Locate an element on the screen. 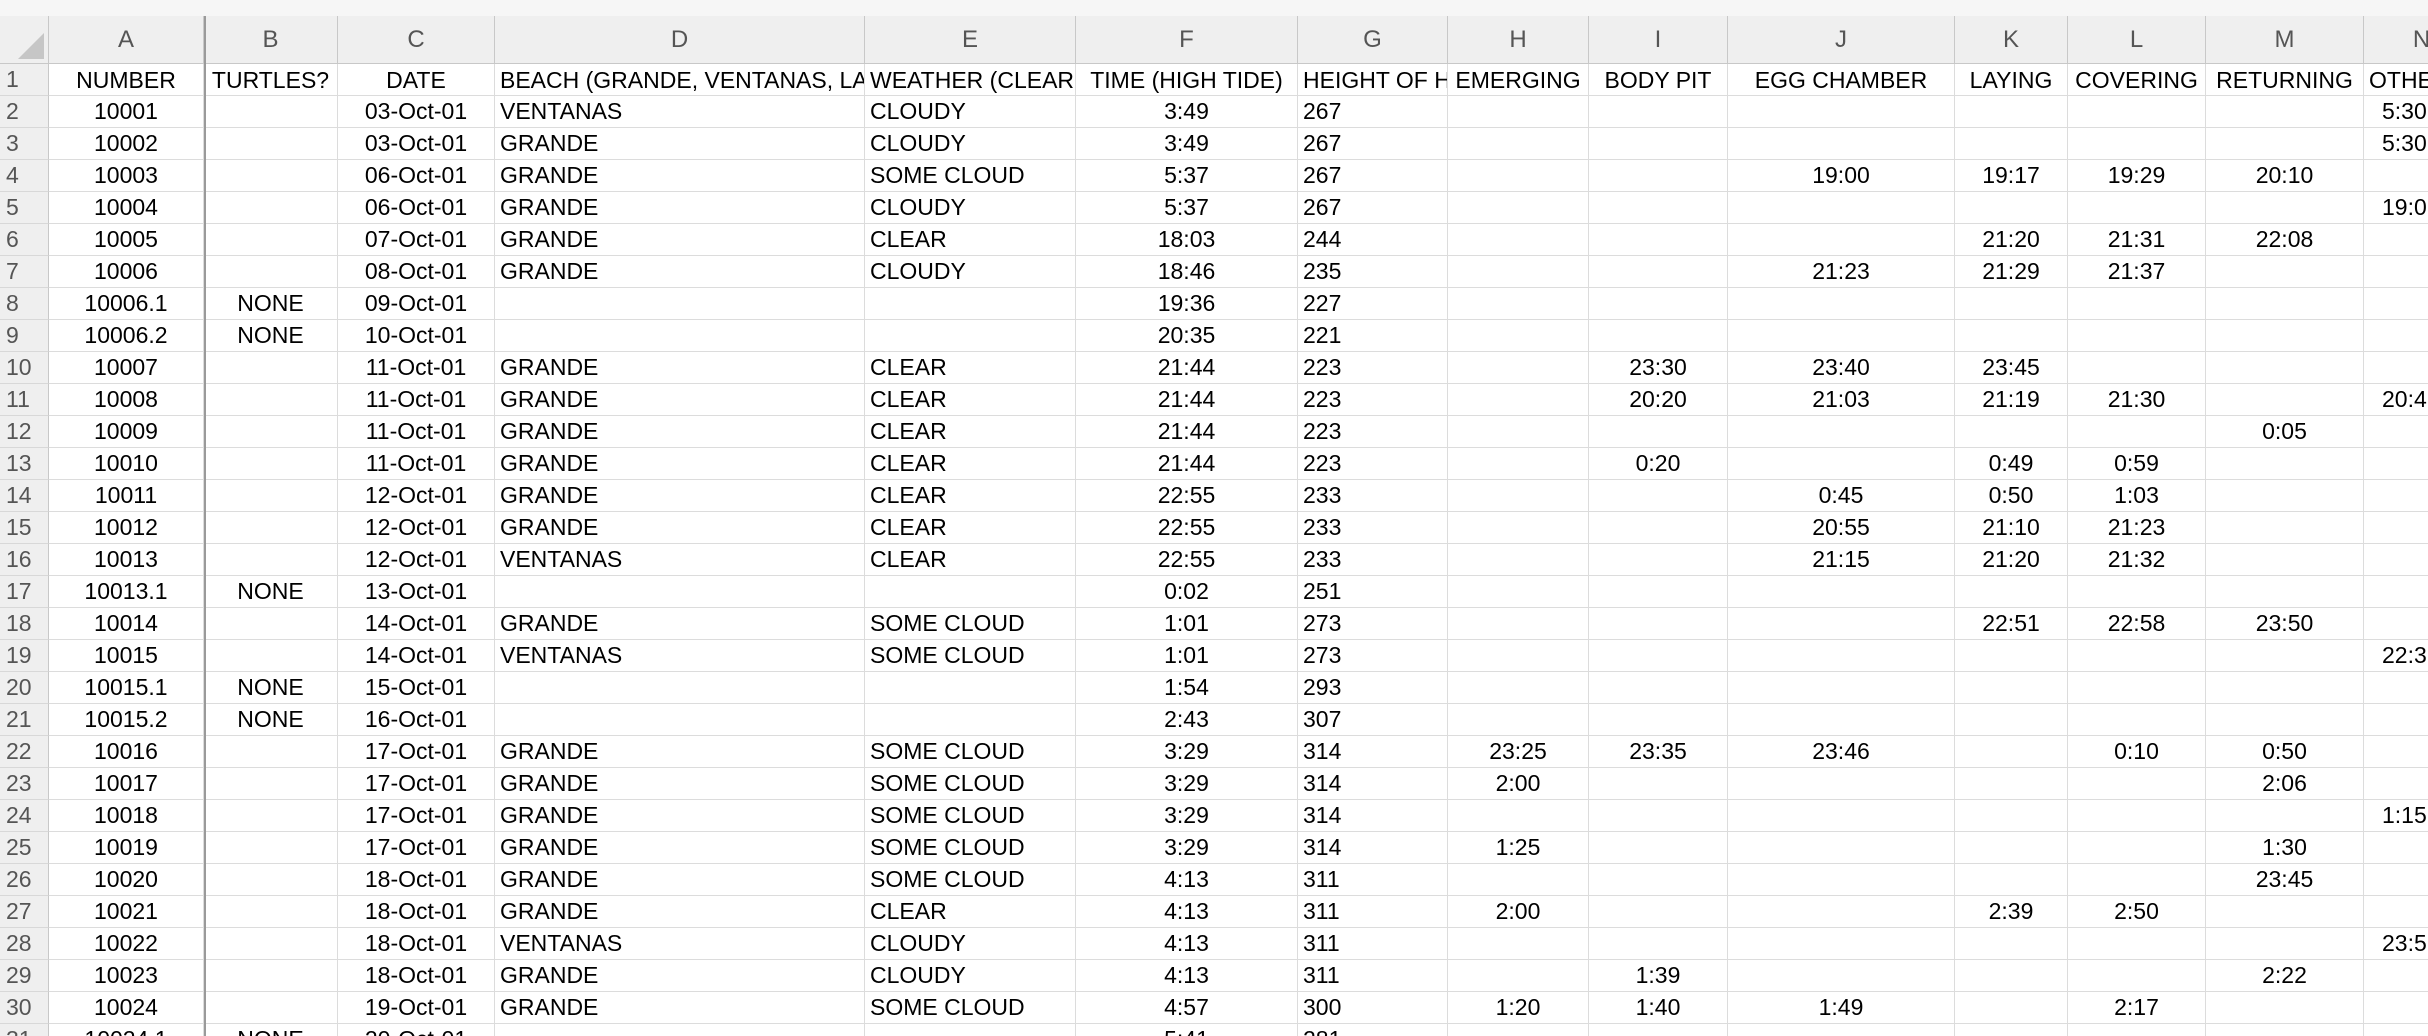 Image resolution: width=2428 pixels, height=1036 pixels. row-header-31: 31 is located at coordinates (24, 1030).